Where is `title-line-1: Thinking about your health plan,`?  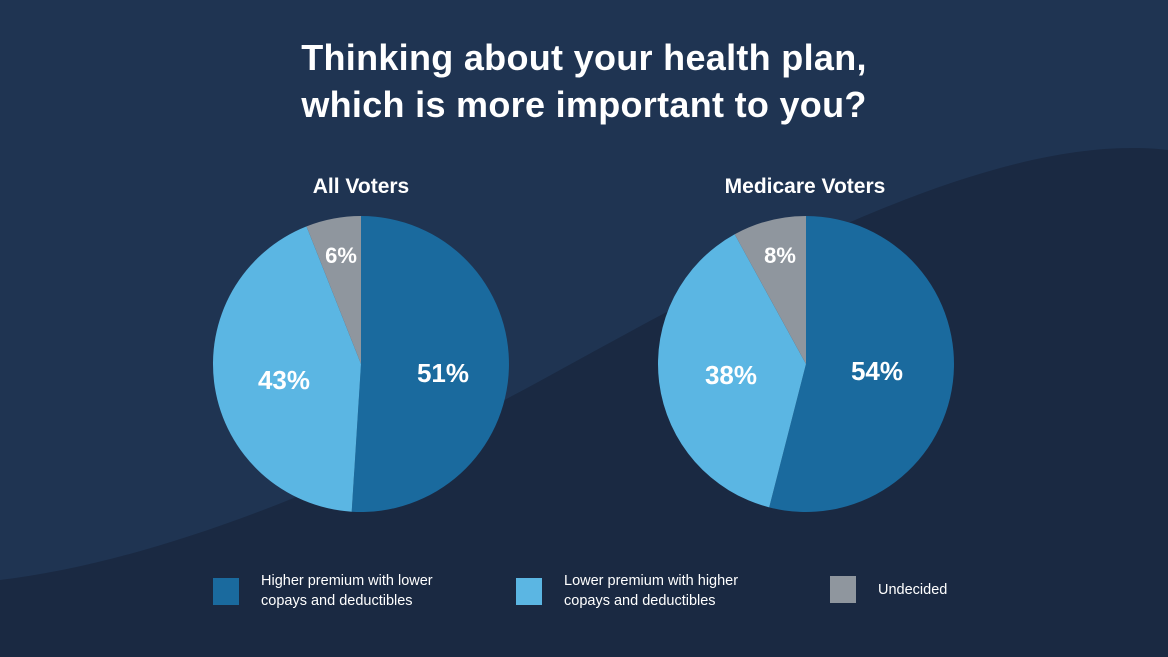
title-line-1: Thinking about your health plan, is located at coordinates (584, 57).